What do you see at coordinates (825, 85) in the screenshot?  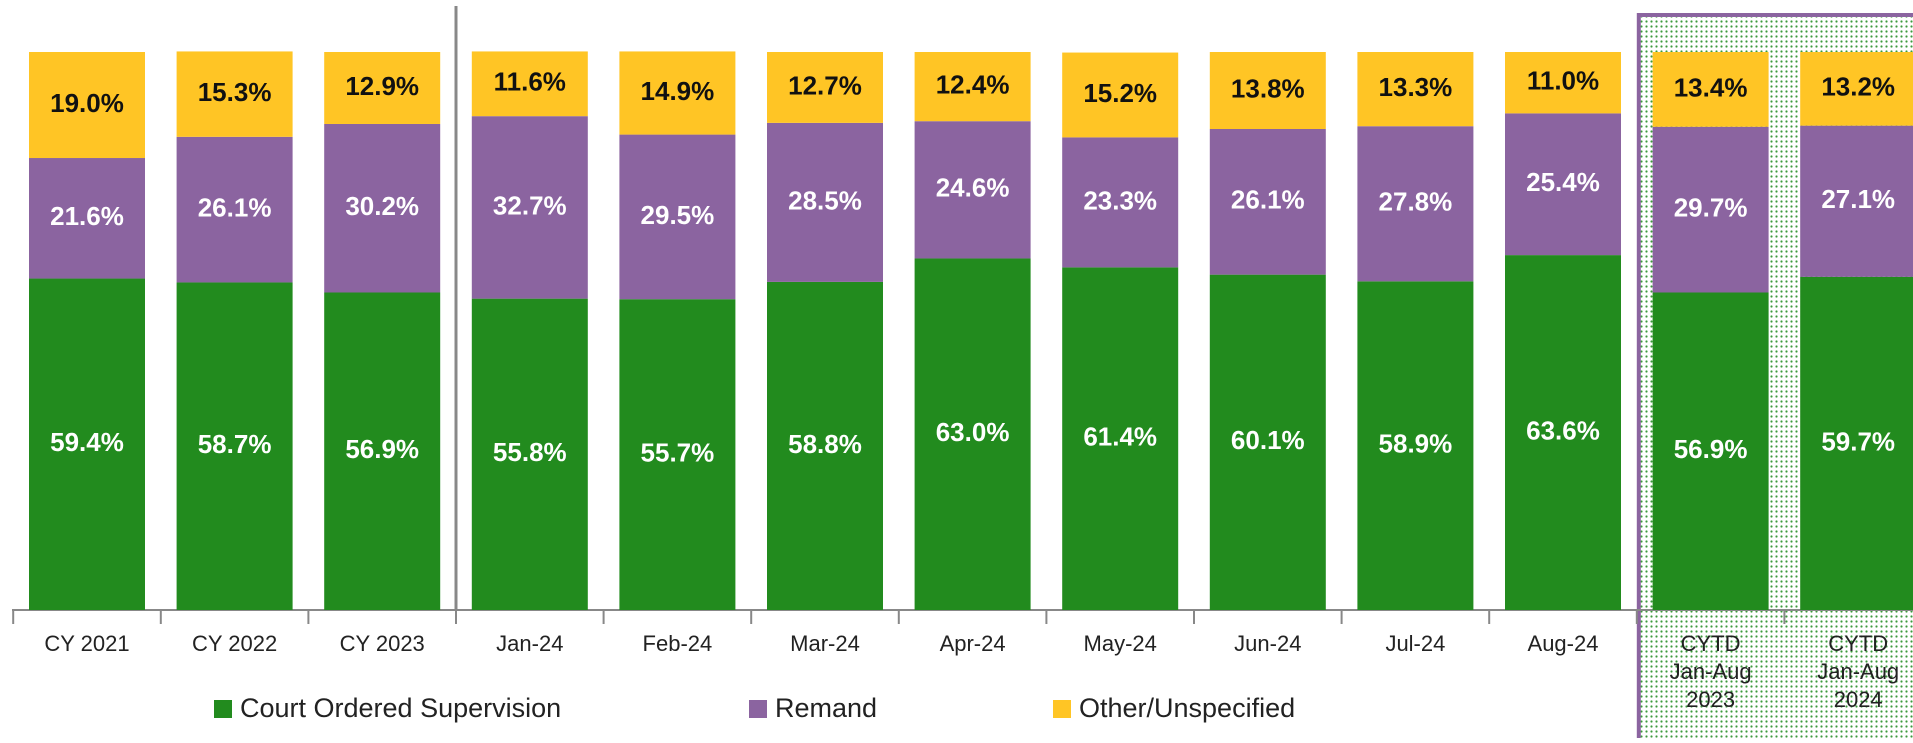 I see `value-label: 12.7%` at bounding box center [825, 85].